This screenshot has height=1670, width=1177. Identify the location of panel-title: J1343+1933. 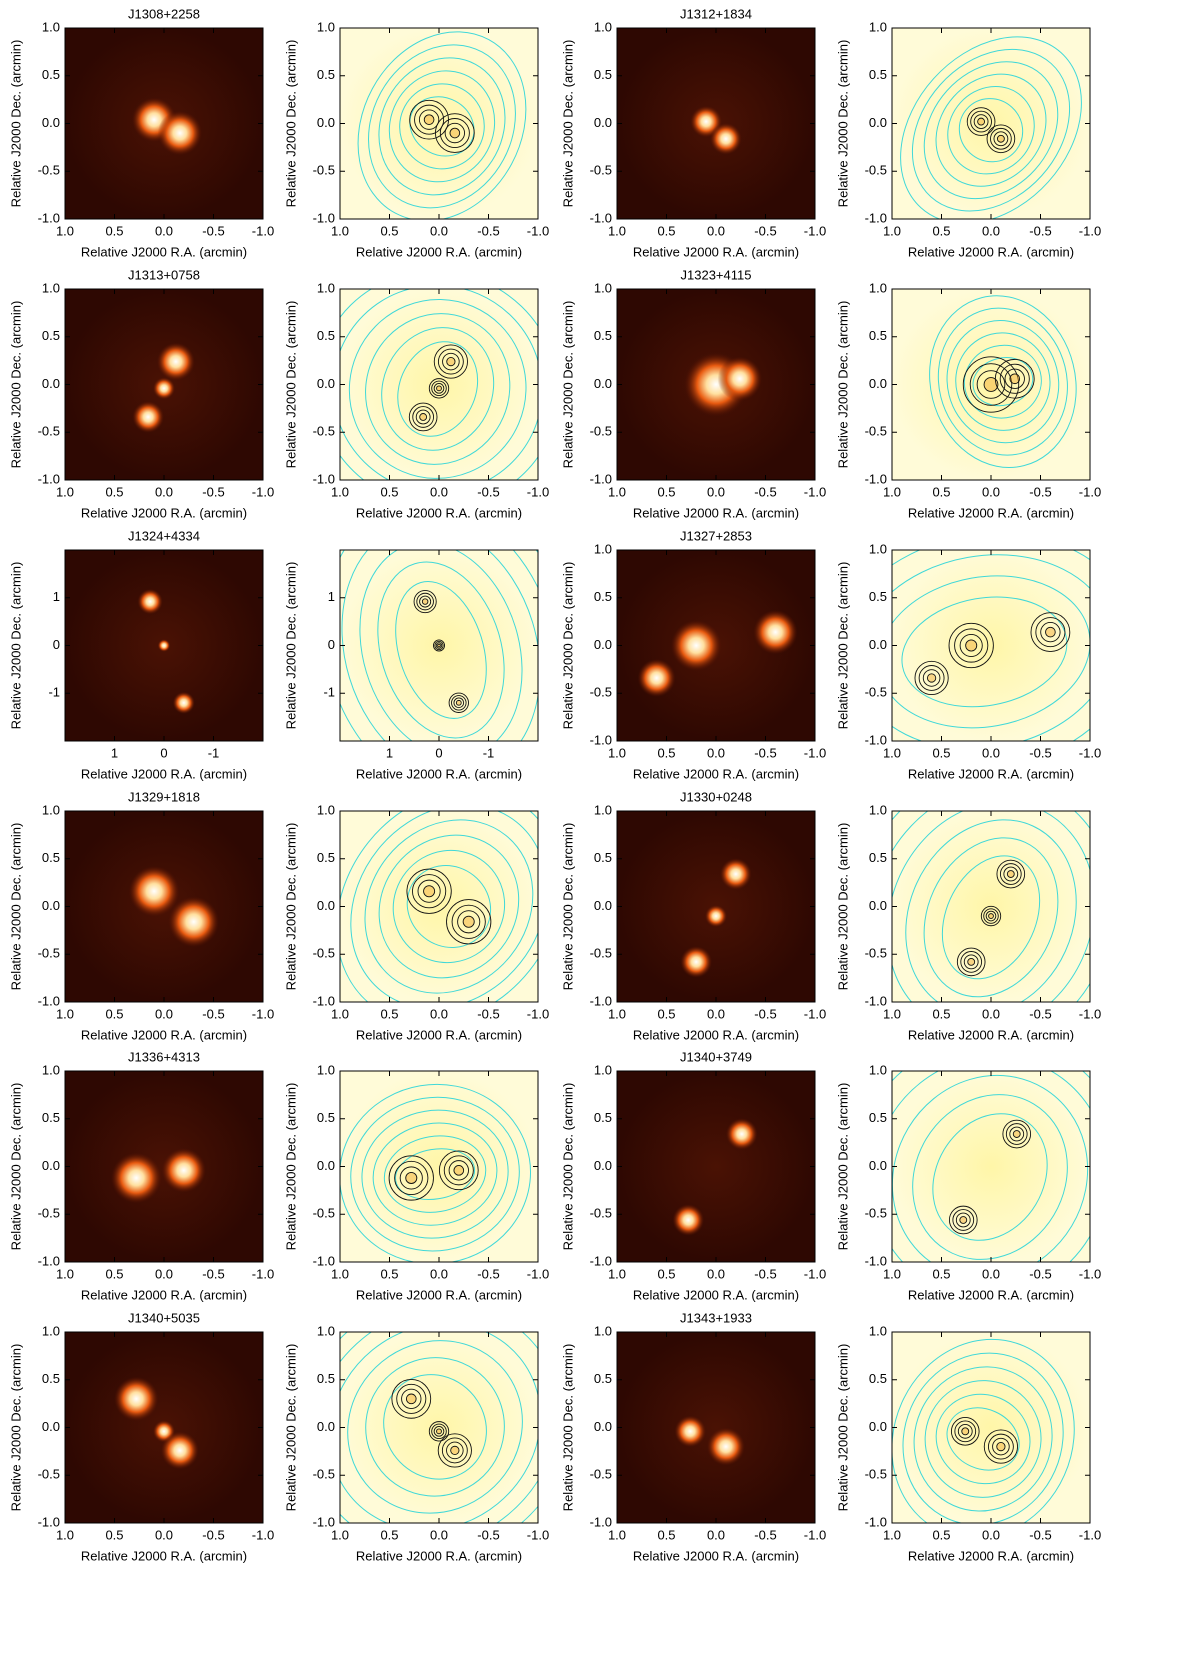
(716, 1317).